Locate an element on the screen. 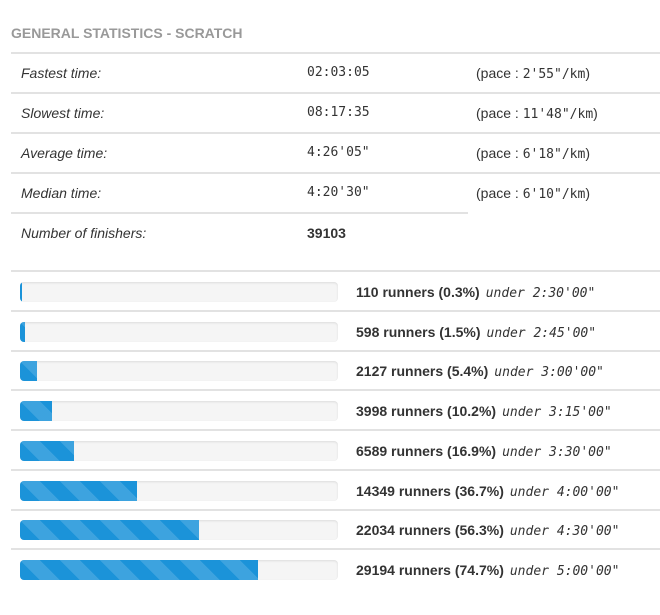  threshold-text: 3998 runners (10.2%) under 3:15'00" is located at coordinates (484, 411).